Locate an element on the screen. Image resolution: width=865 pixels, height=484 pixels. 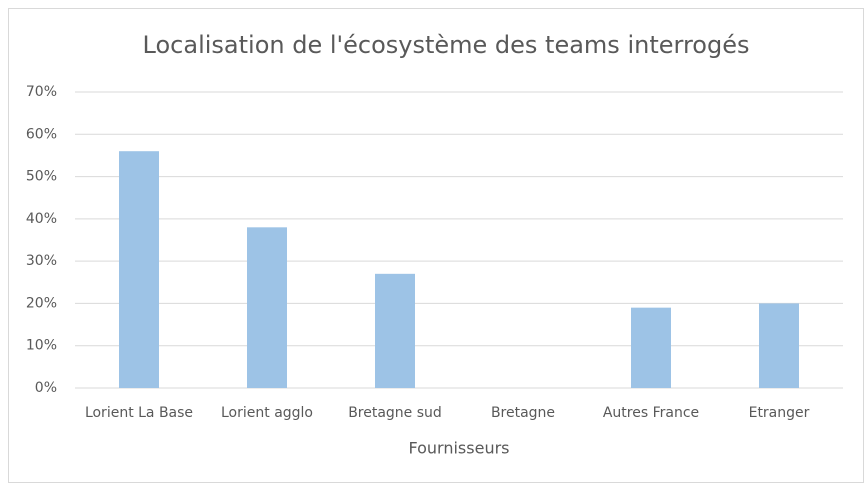
x-tick-label: Bretagne is located at coordinates (523, 413).